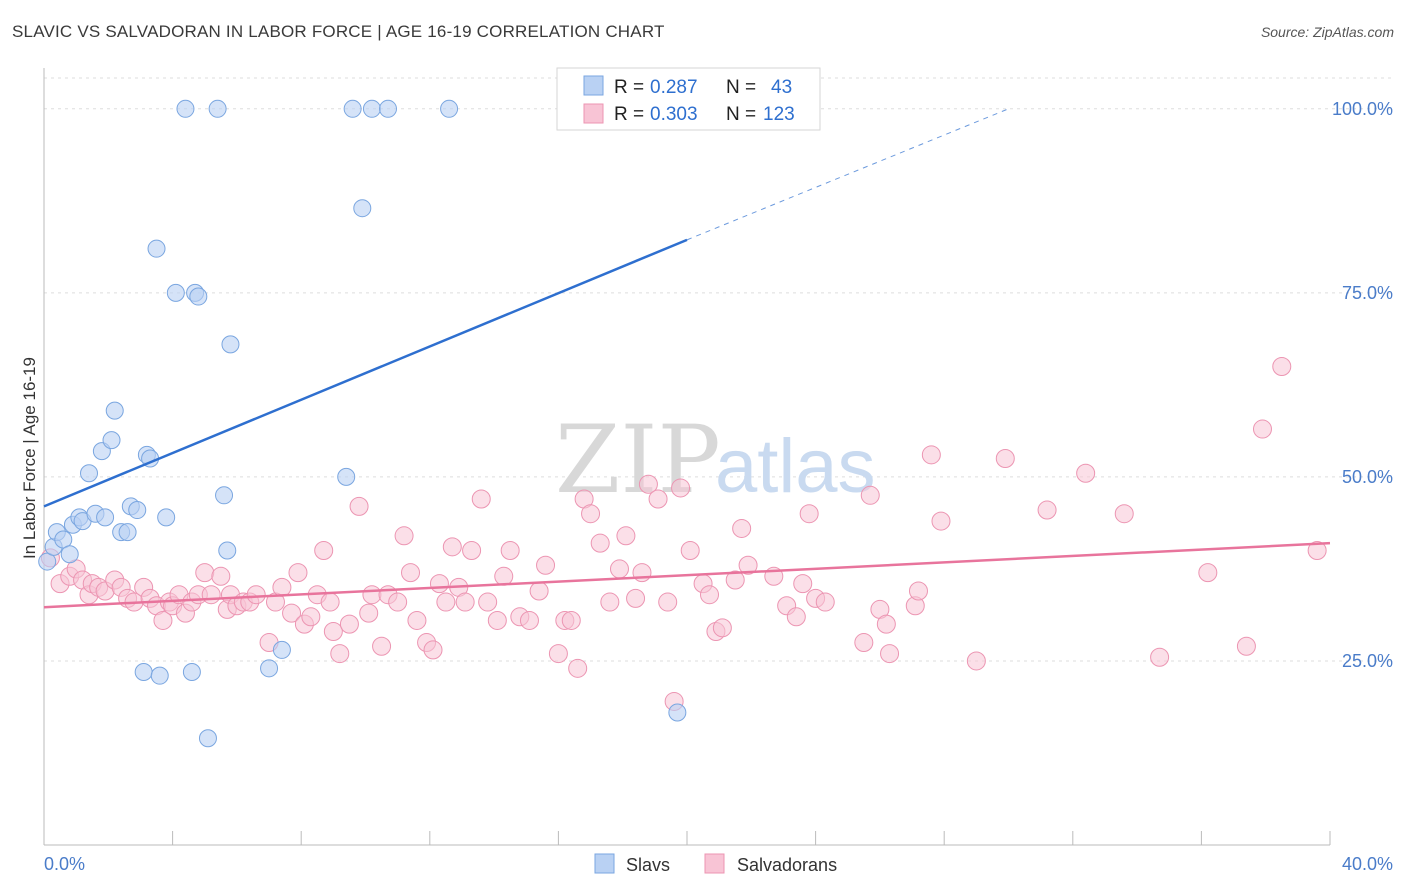 The width and height of the screenshot is (1406, 892). Describe the element at coordinates (715, 864) in the screenshot. I see `series-legend: Slavs Salvadorans` at that location.